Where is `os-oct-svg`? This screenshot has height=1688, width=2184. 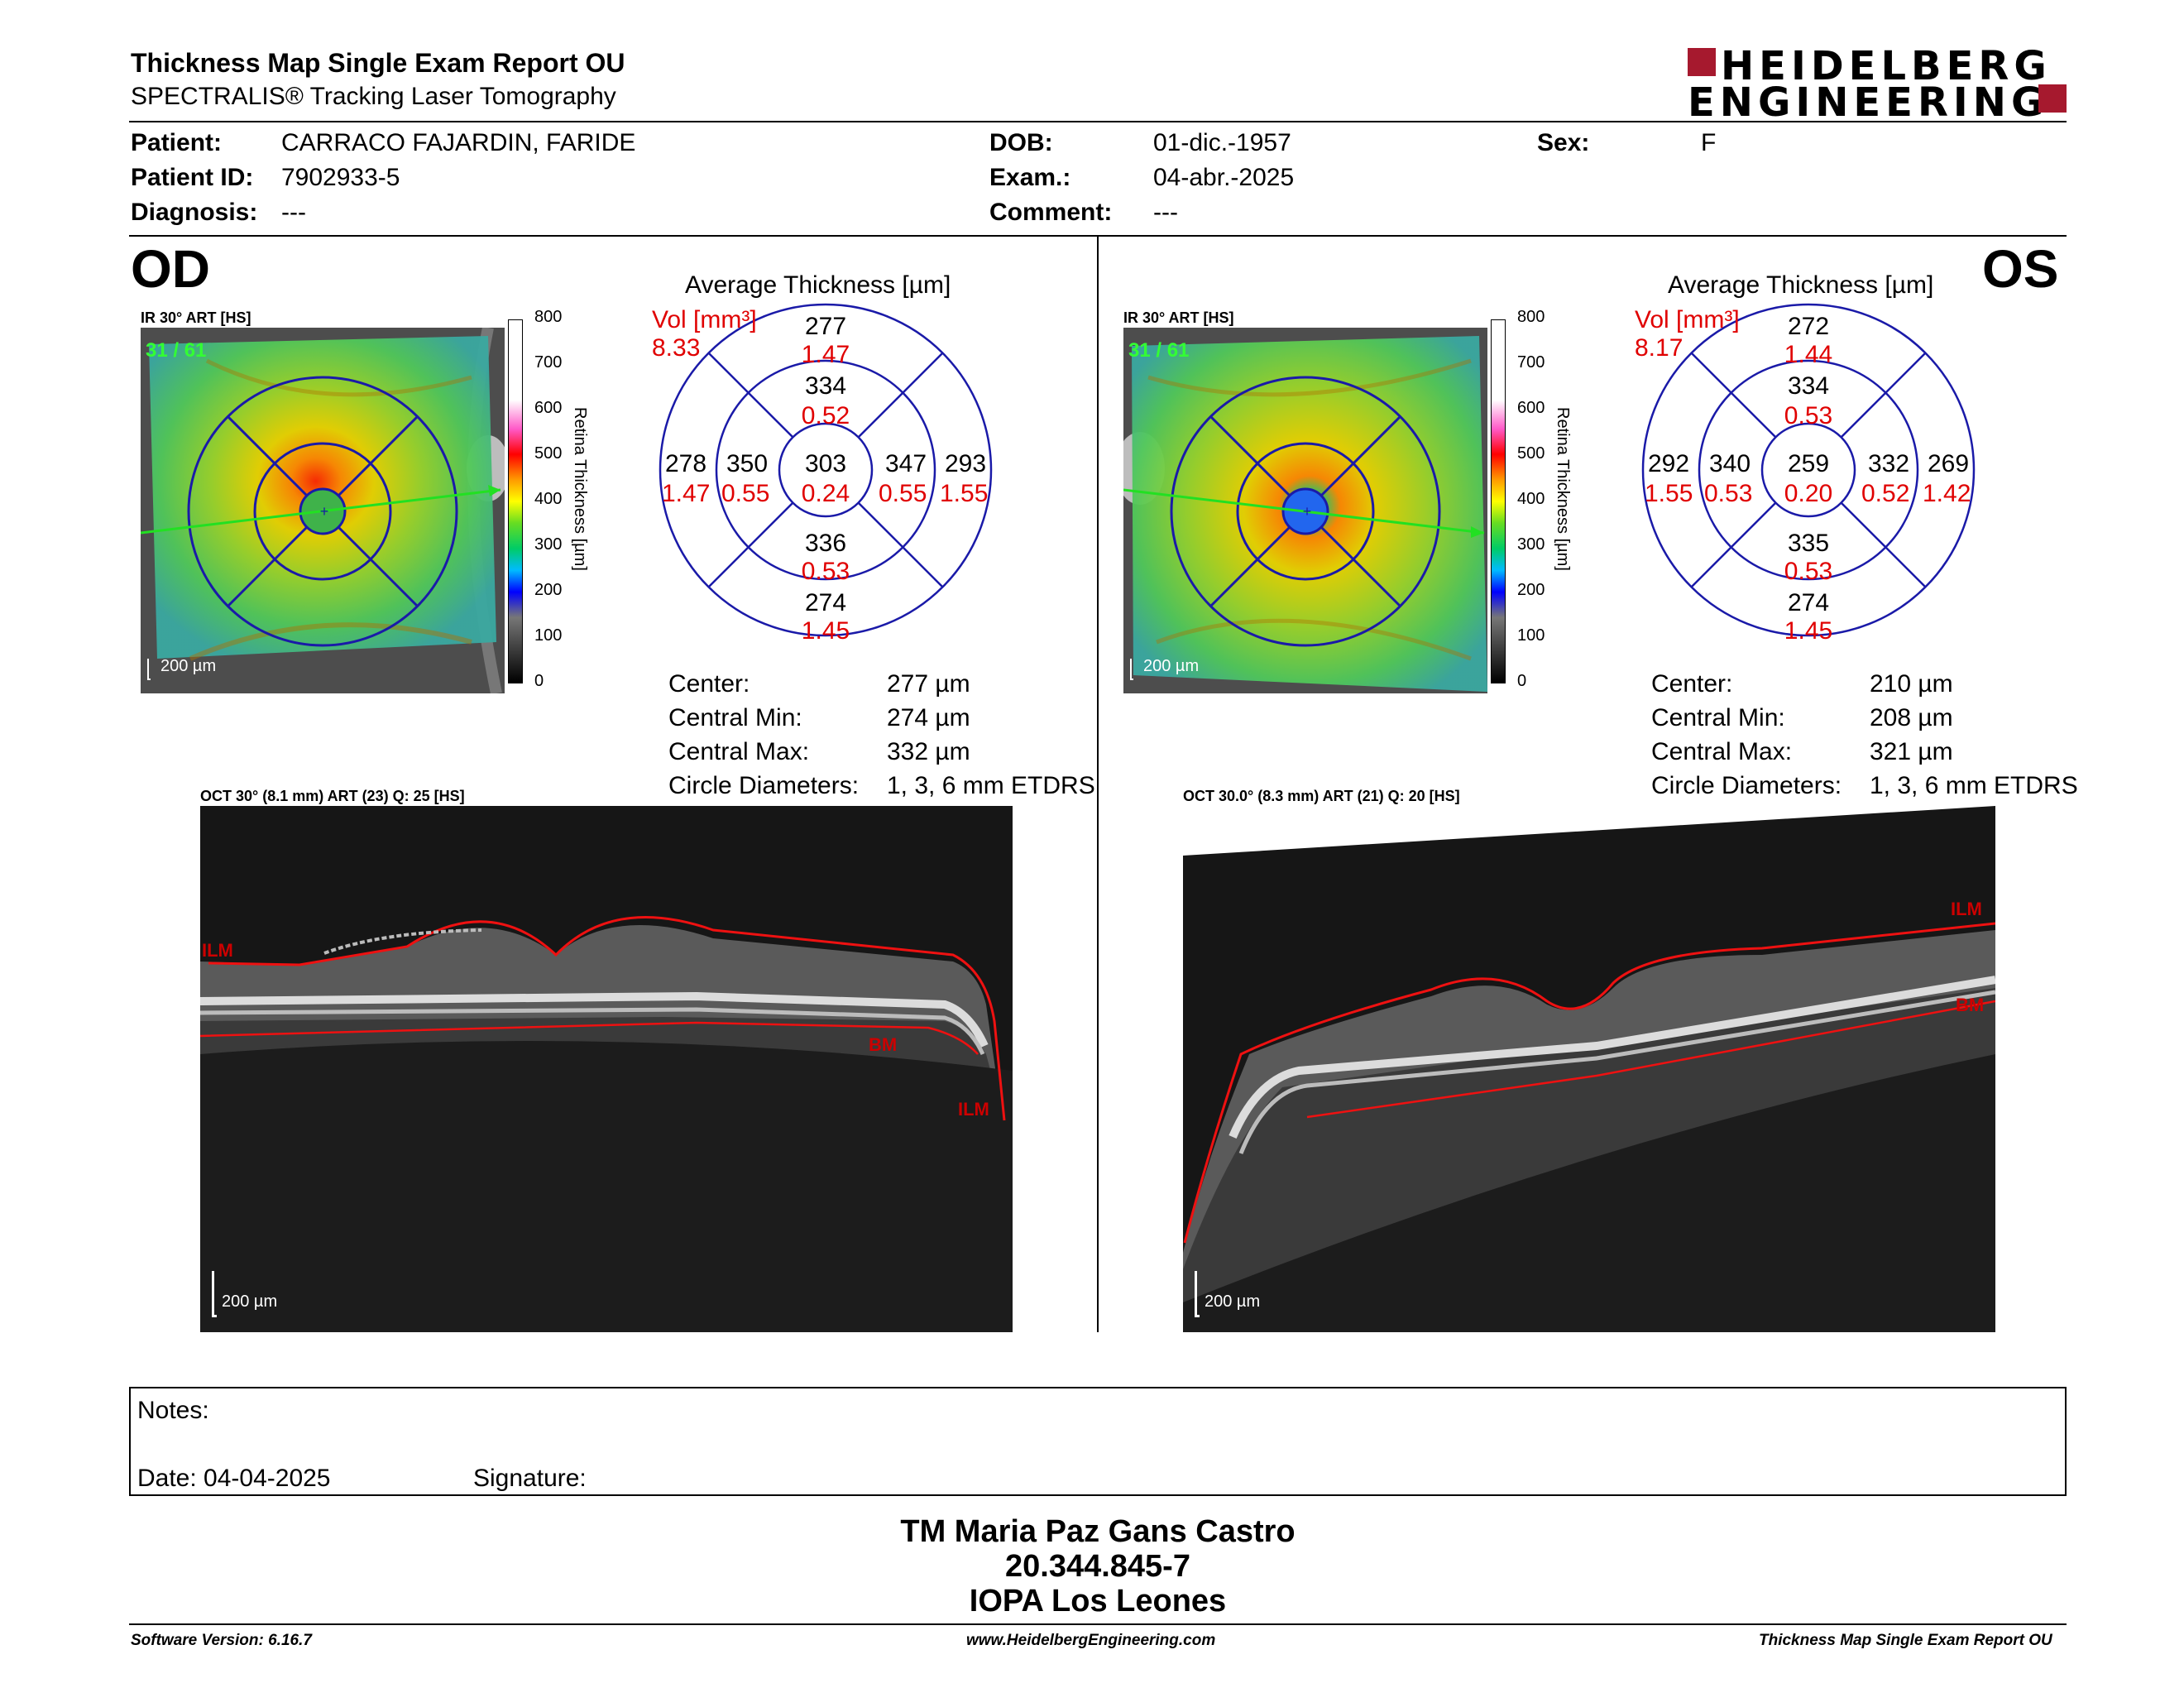 os-oct-svg is located at coordinates (1589, 1069).